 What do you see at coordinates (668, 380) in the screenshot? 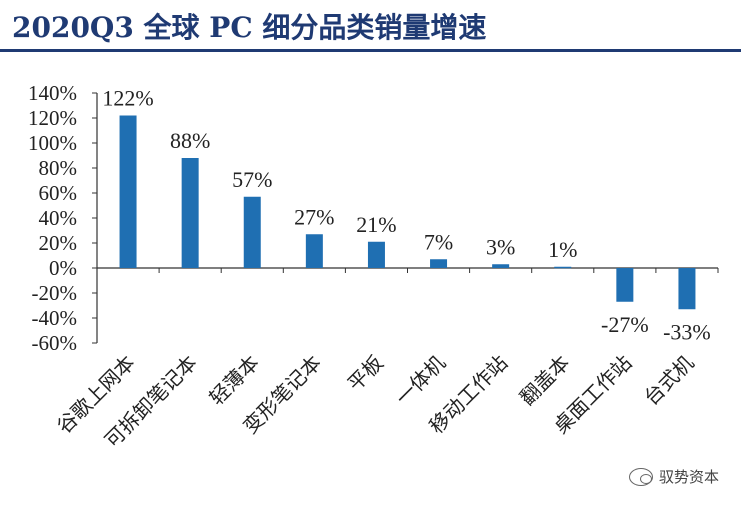
I see `category-label: 台式机` at bounding box center [668, 380].